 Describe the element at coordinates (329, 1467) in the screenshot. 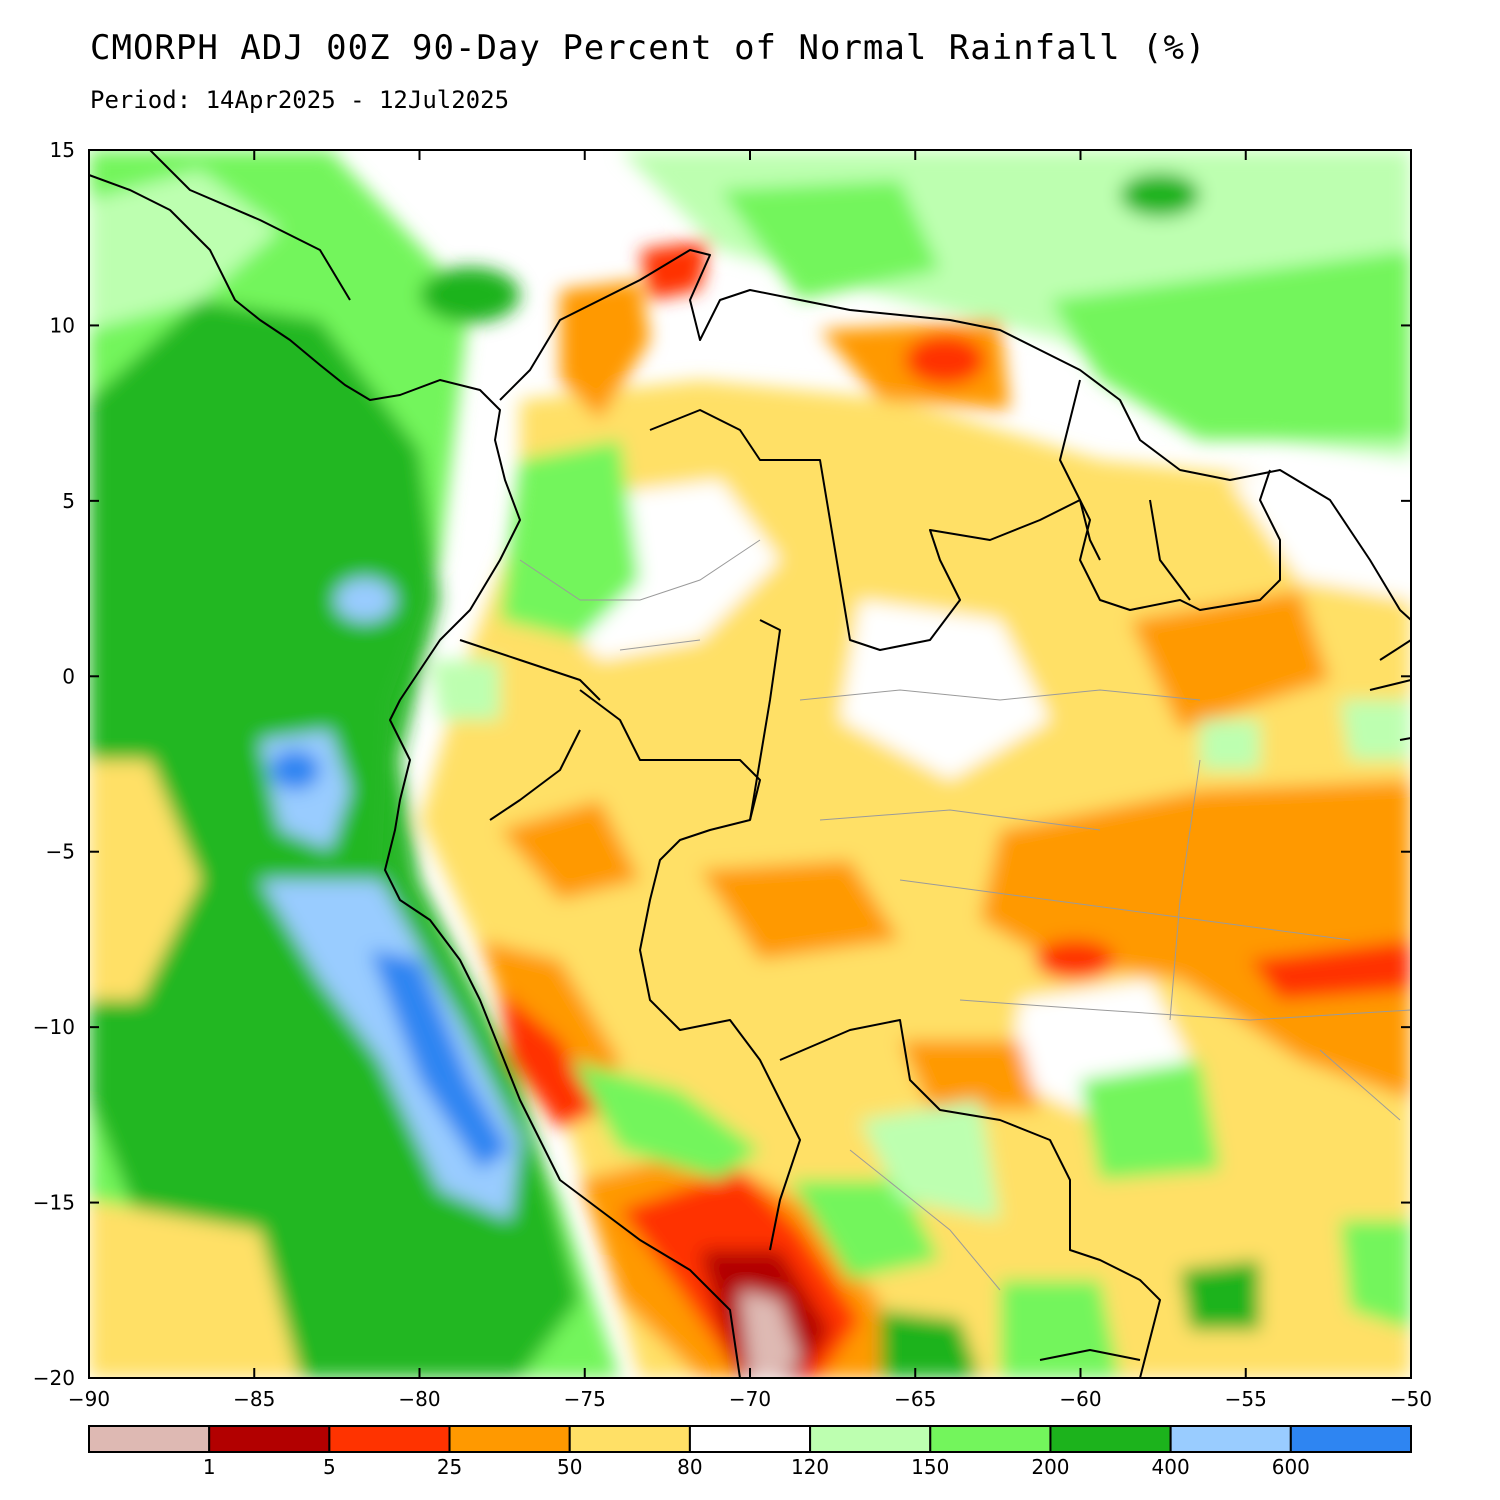

I see `colorbar-label: 5` at that location.